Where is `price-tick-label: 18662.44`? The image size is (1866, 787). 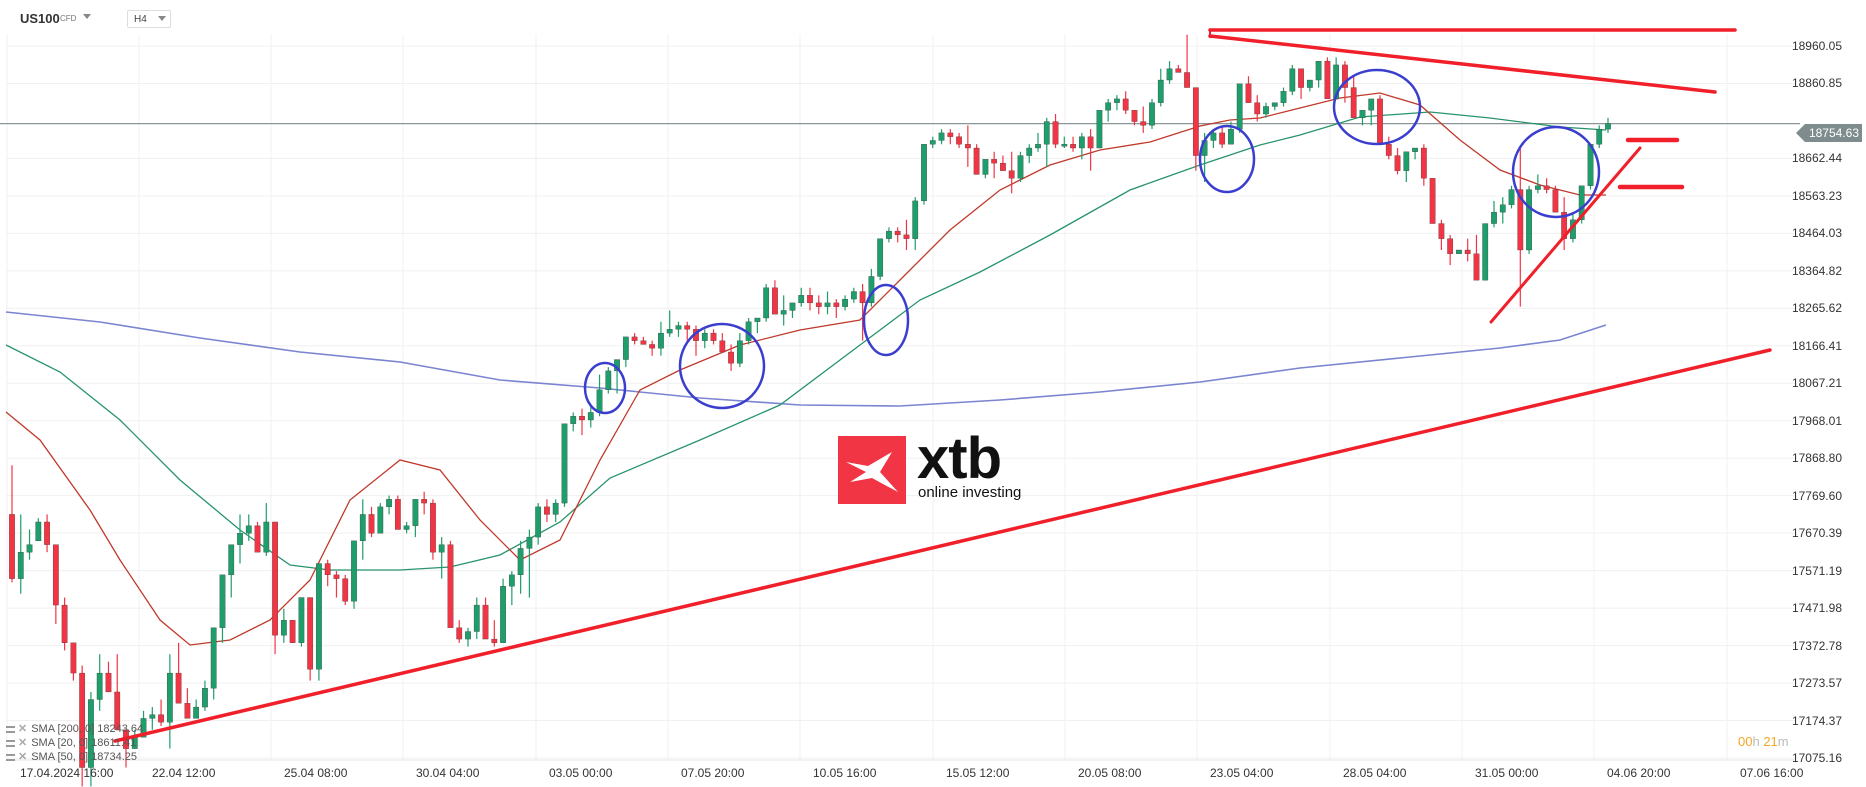
price-tick-label: 18662.44 is located at coordinates (1816, 158).